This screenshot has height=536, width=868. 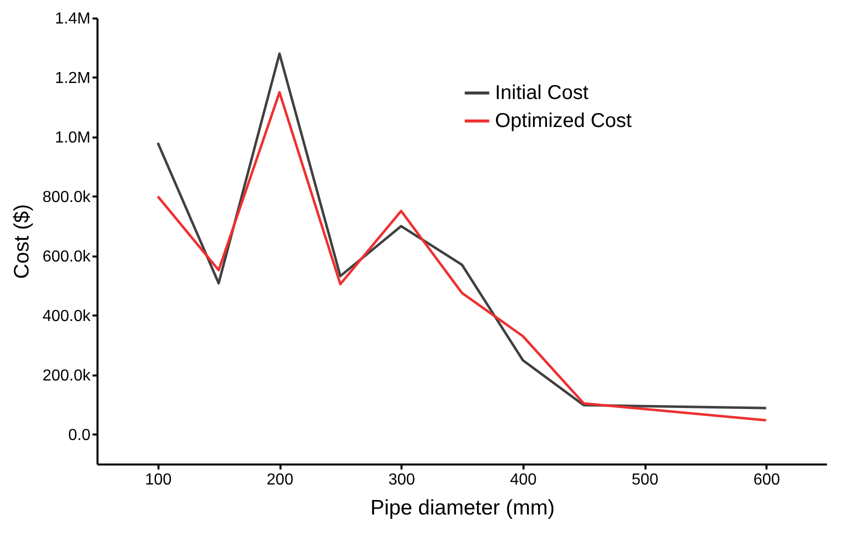 What do you see at coordinates (72, 137) in the screenshot?
I see `y-tick-label: 1.0M` at bounding box center [72, 137].